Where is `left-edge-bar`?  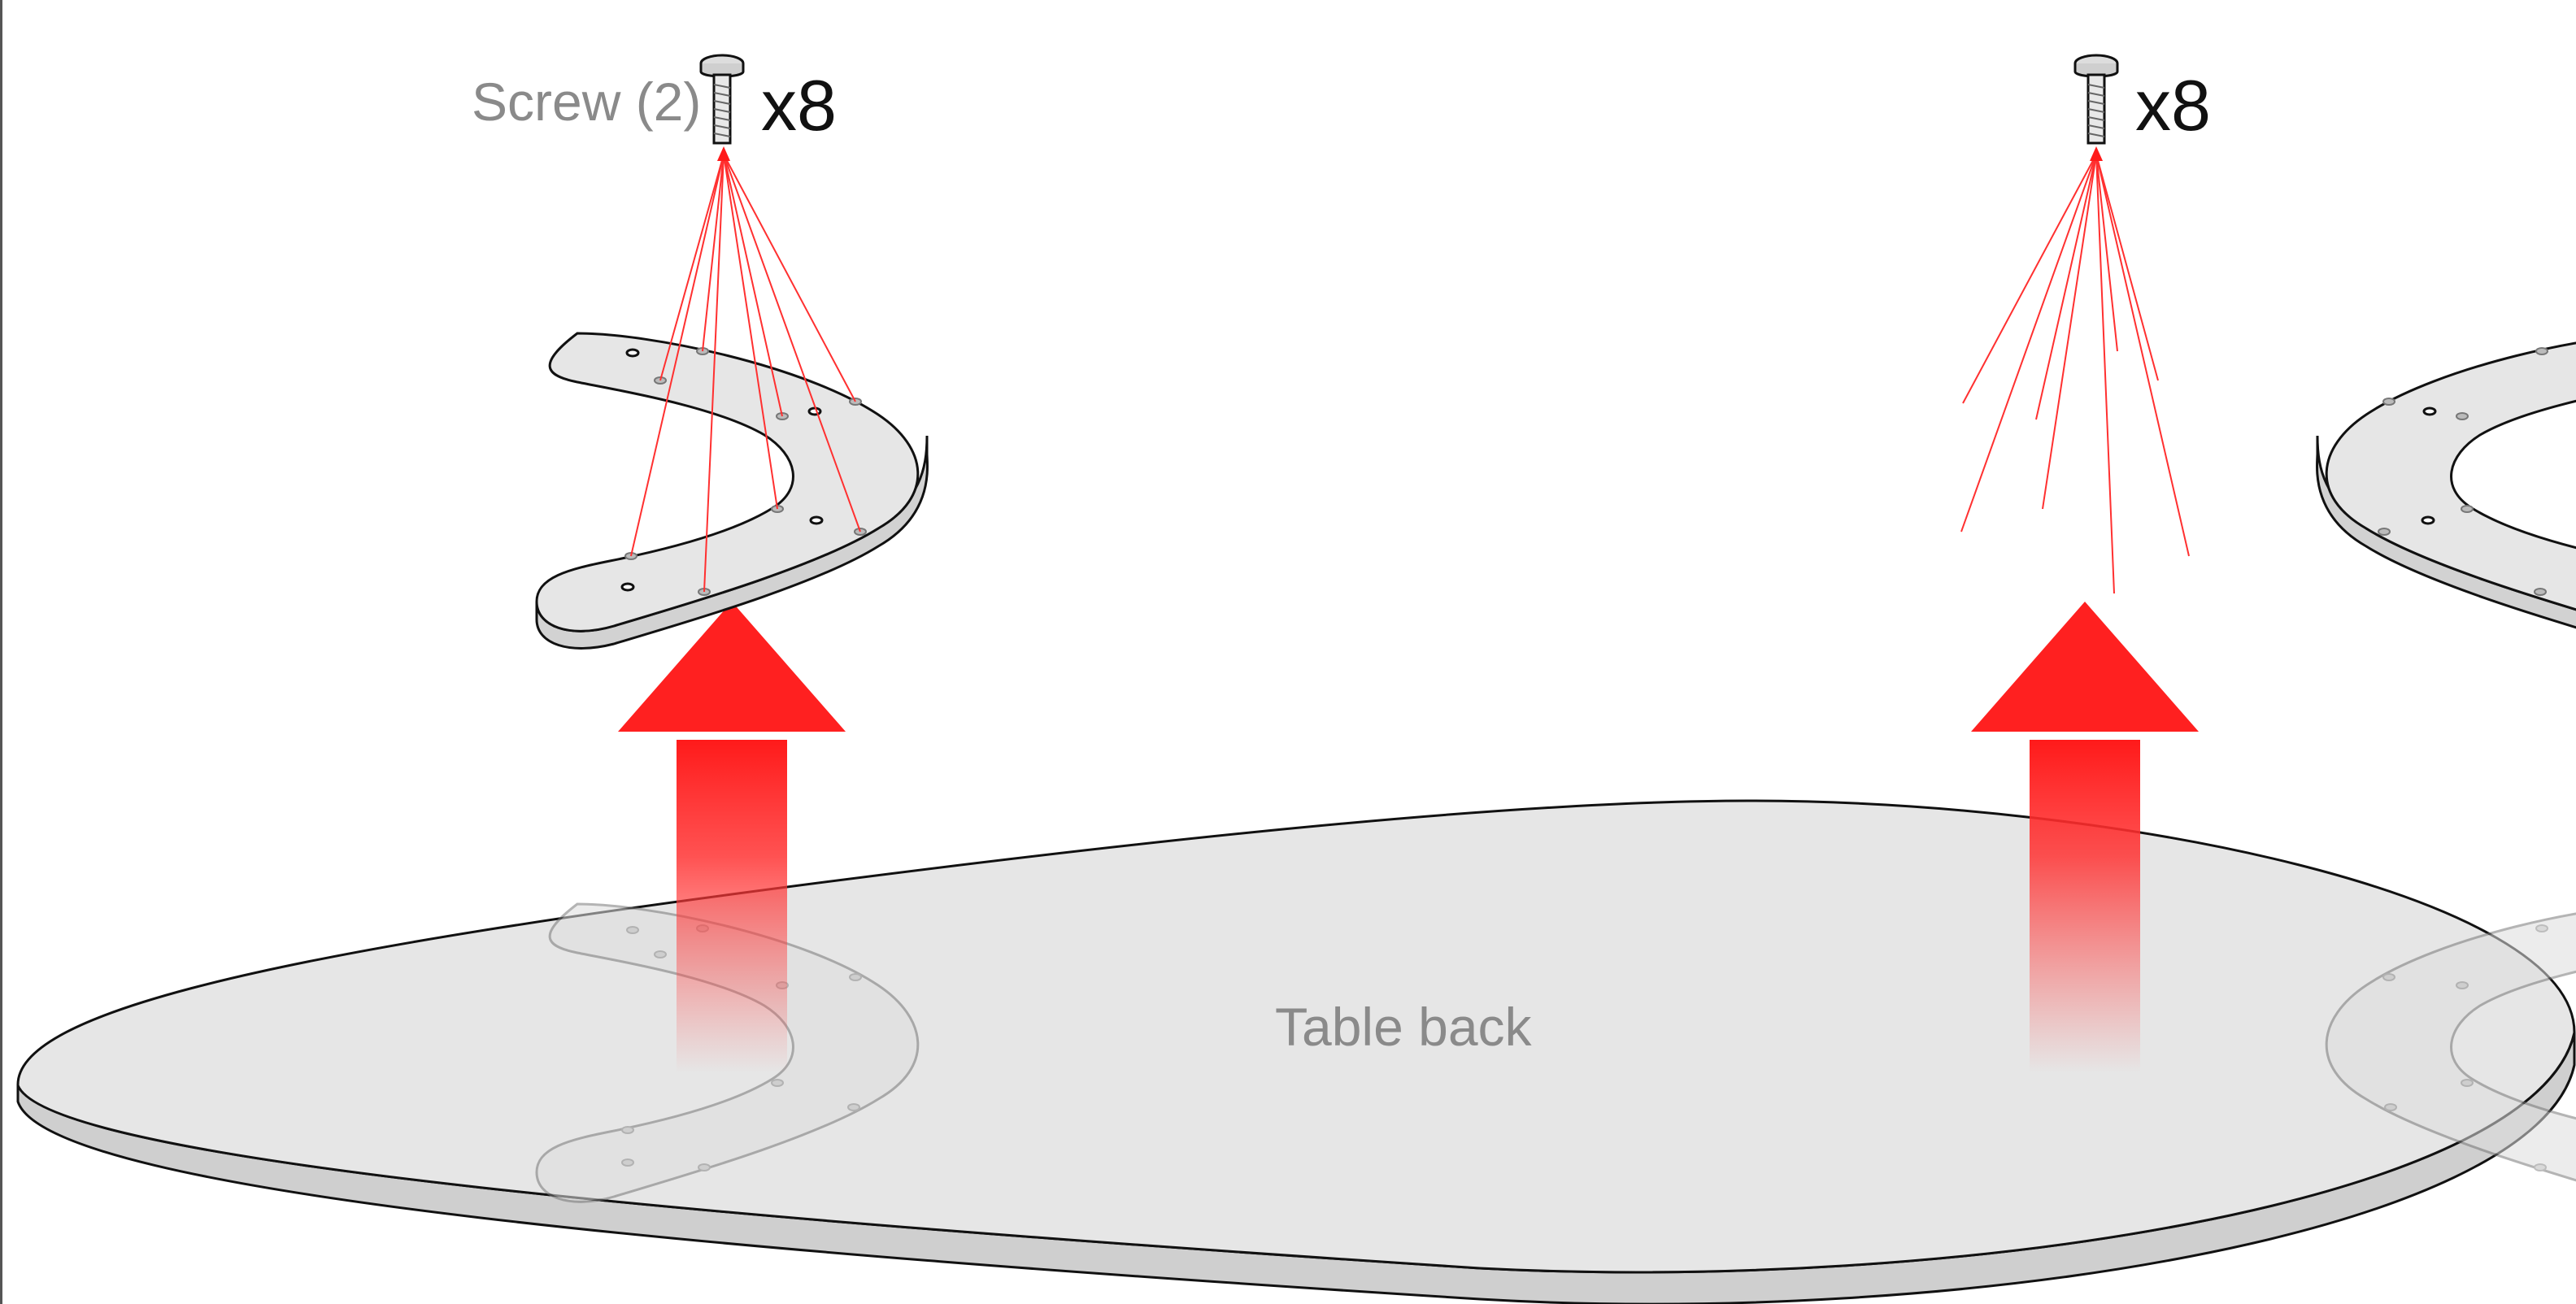
left-edge-bar is located at coordinates (1, 652).